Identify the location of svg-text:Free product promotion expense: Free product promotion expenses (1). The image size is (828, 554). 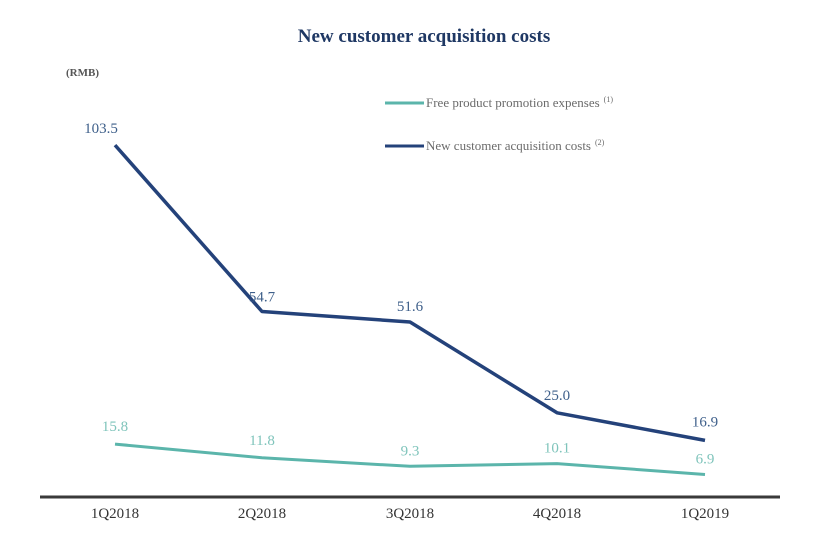
(519, 102).